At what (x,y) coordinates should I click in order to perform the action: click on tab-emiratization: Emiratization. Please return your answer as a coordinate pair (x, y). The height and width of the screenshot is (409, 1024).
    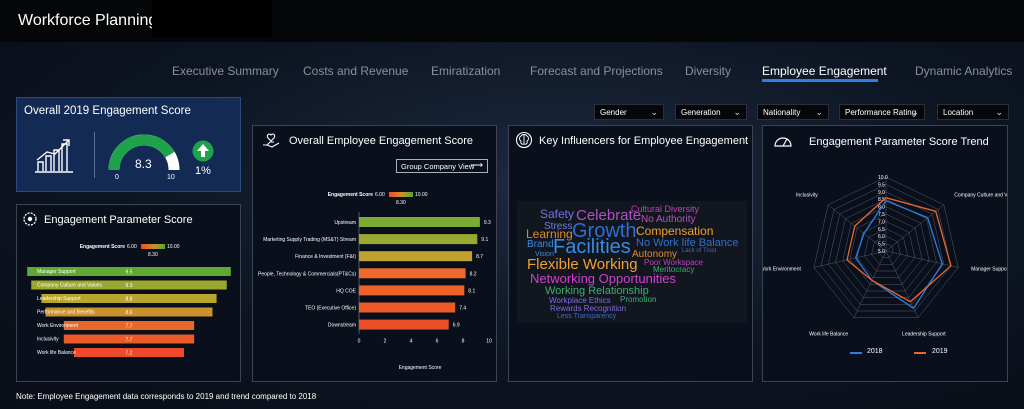
    Looking at the image, I should click on (466, 71).